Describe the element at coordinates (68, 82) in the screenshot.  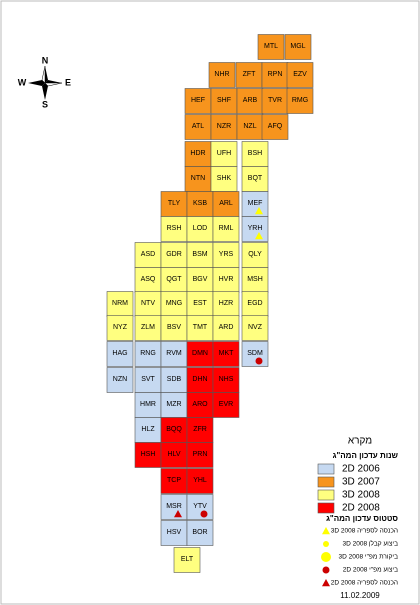
I see `compass-e: E` at that location.